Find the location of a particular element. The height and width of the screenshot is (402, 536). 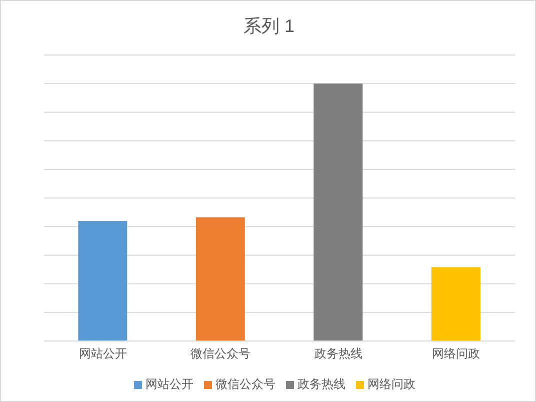

legend-label: 微信公众号 is located at coordinates (246, 384).